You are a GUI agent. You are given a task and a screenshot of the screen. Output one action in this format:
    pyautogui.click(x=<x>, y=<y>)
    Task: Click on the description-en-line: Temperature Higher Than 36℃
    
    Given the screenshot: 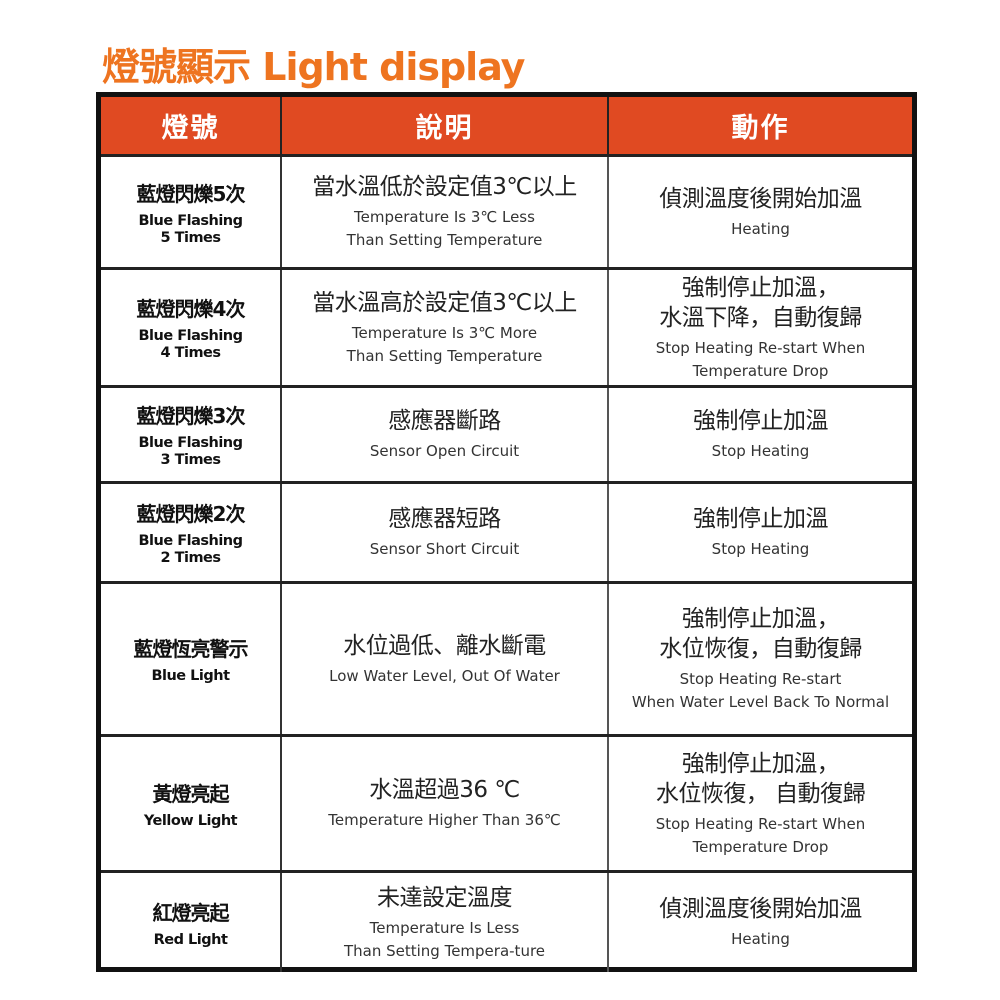 What is the action you would take?
    pyautogui.click(x=444, y=820)
    